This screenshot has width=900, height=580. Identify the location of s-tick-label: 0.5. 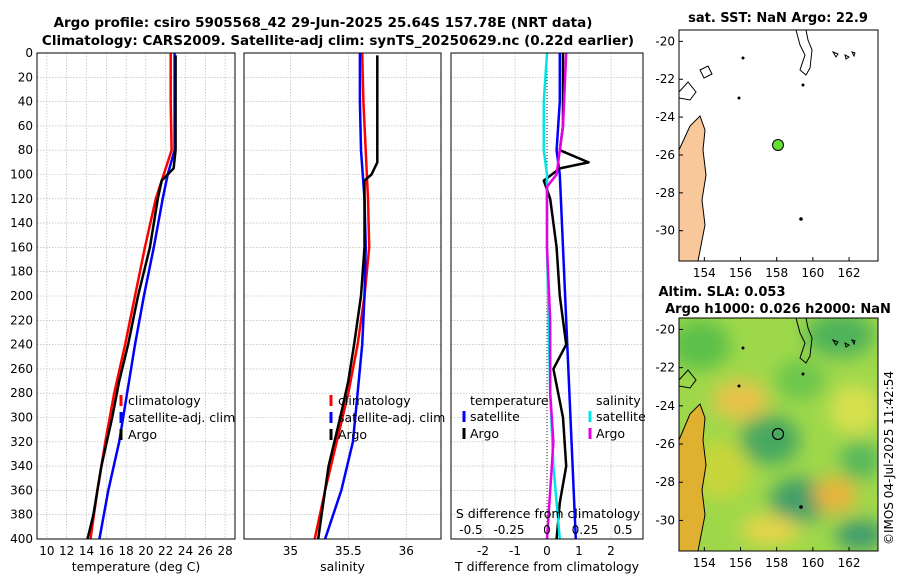
(622, 530).